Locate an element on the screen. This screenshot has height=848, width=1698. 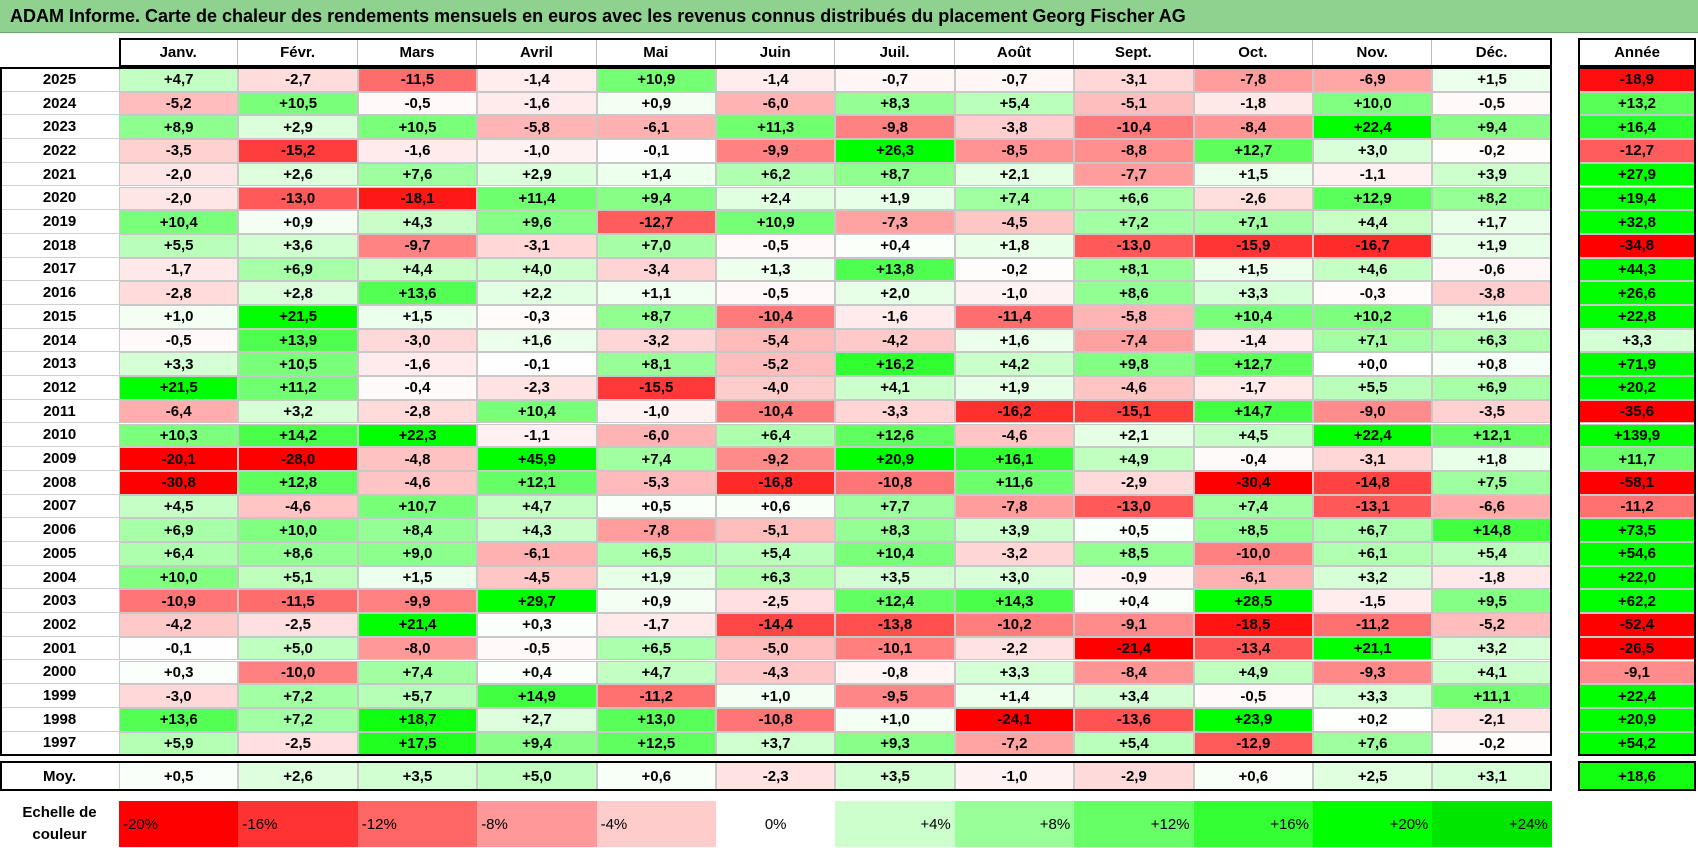
color-scale-step: +8% is located at coordinates (1014, 824).